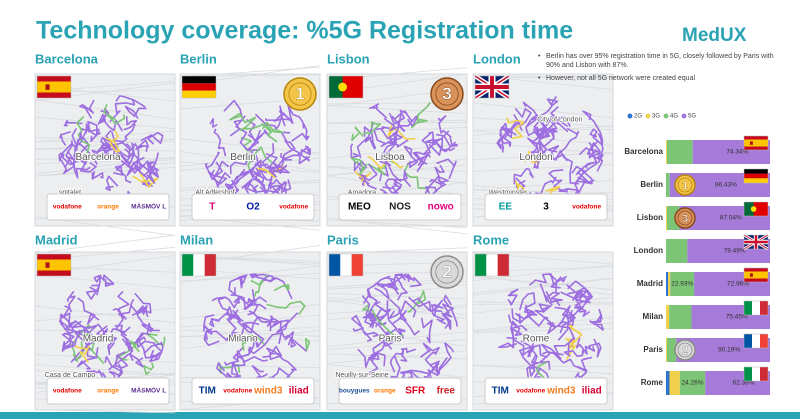 The width and height of the screenshot is (800, 419). What do you see at coordinates (361, 375) in the screenshot?
I see `place-label: Neuilly-sur-Seine` at bounding box center [361, 375].